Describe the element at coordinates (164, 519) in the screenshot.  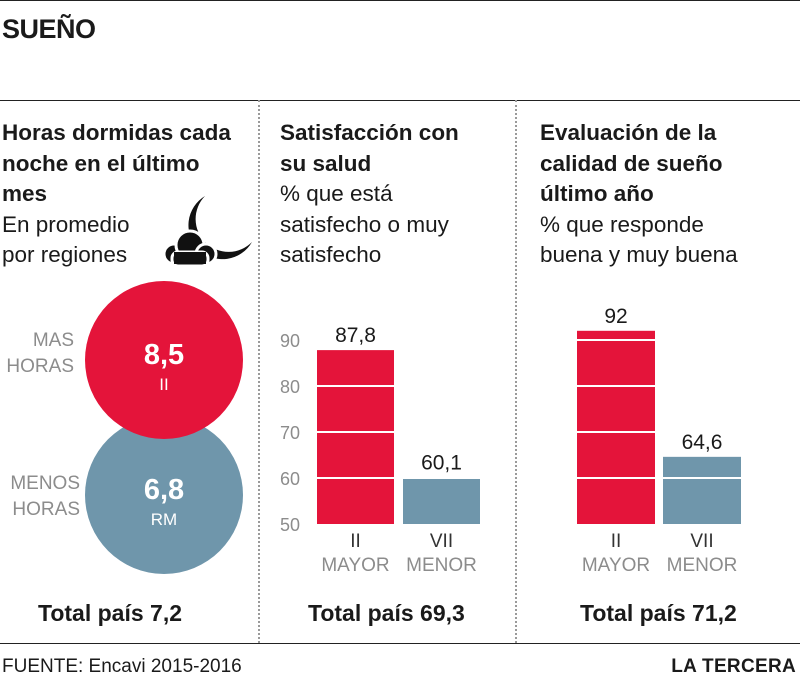
I see `less-hours-region: RM` at that location.